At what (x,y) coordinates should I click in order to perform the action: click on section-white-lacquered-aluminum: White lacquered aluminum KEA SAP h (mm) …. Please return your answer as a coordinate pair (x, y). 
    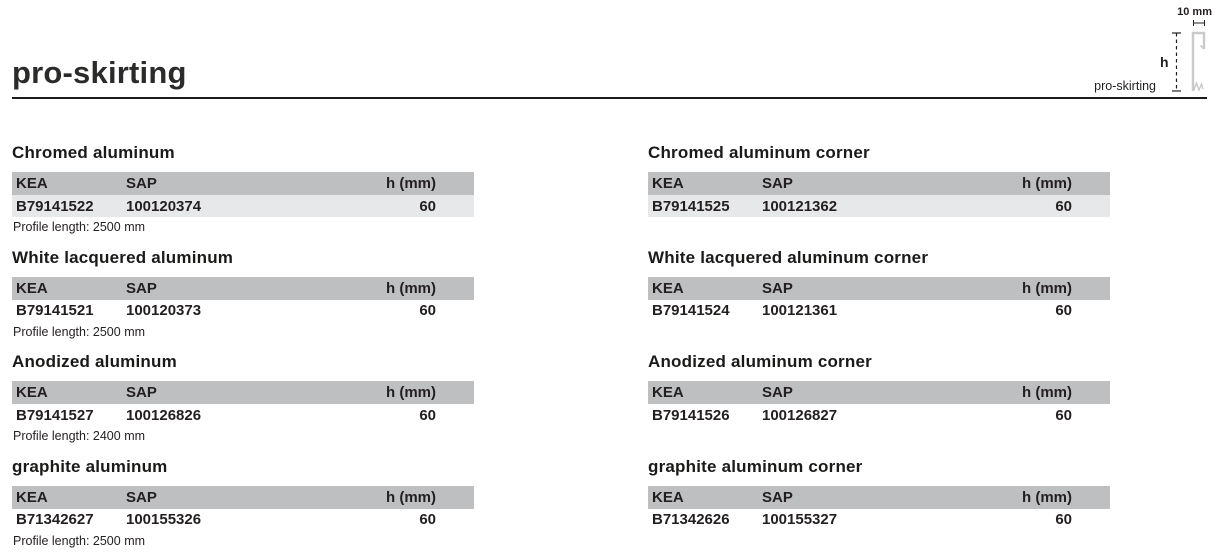
    Looking at the image, I should click on (243, 300).